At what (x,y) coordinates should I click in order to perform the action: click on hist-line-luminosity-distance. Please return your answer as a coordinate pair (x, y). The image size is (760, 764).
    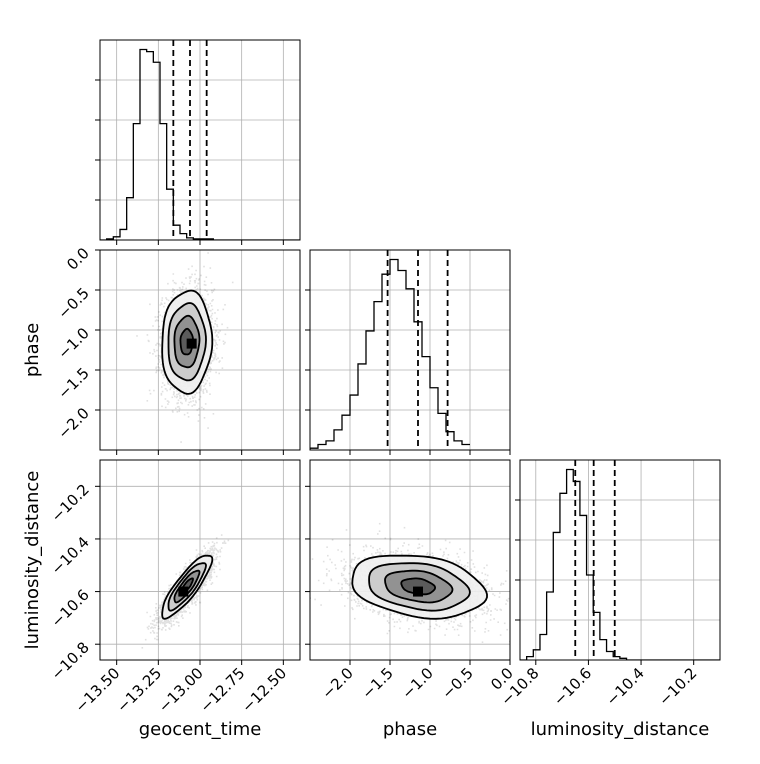
    Looking at the image, I should click on (620, 564).